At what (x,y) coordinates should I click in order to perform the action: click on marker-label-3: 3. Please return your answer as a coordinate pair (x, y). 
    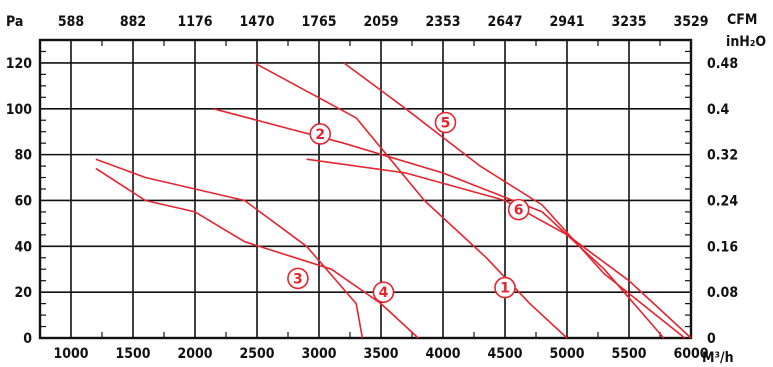
    Looking at the image, I should click on (298, 279).